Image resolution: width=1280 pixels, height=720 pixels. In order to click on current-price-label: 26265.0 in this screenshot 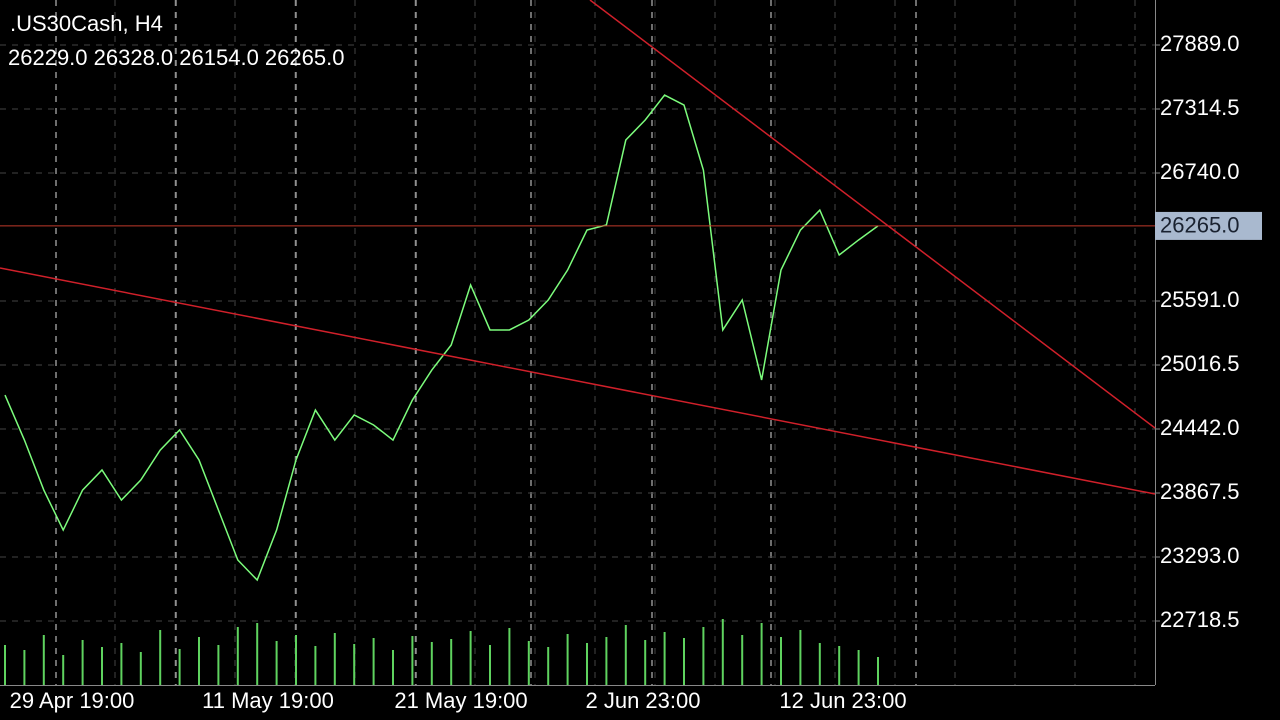, I will do `click(1200, 225)`.